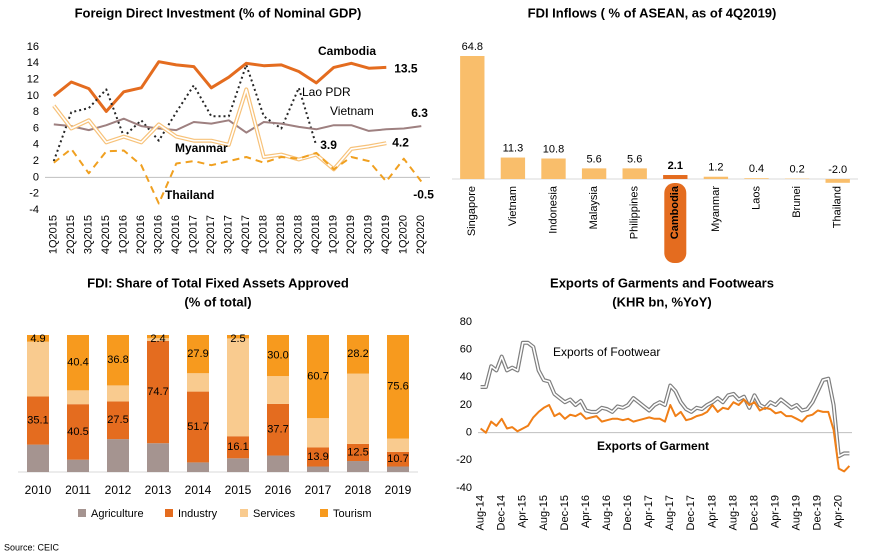 This screenshot has height=557, width=870. Describe the element at coordinates (837, 170) in the screenshot. I see `value-label: -2.0` at that location.